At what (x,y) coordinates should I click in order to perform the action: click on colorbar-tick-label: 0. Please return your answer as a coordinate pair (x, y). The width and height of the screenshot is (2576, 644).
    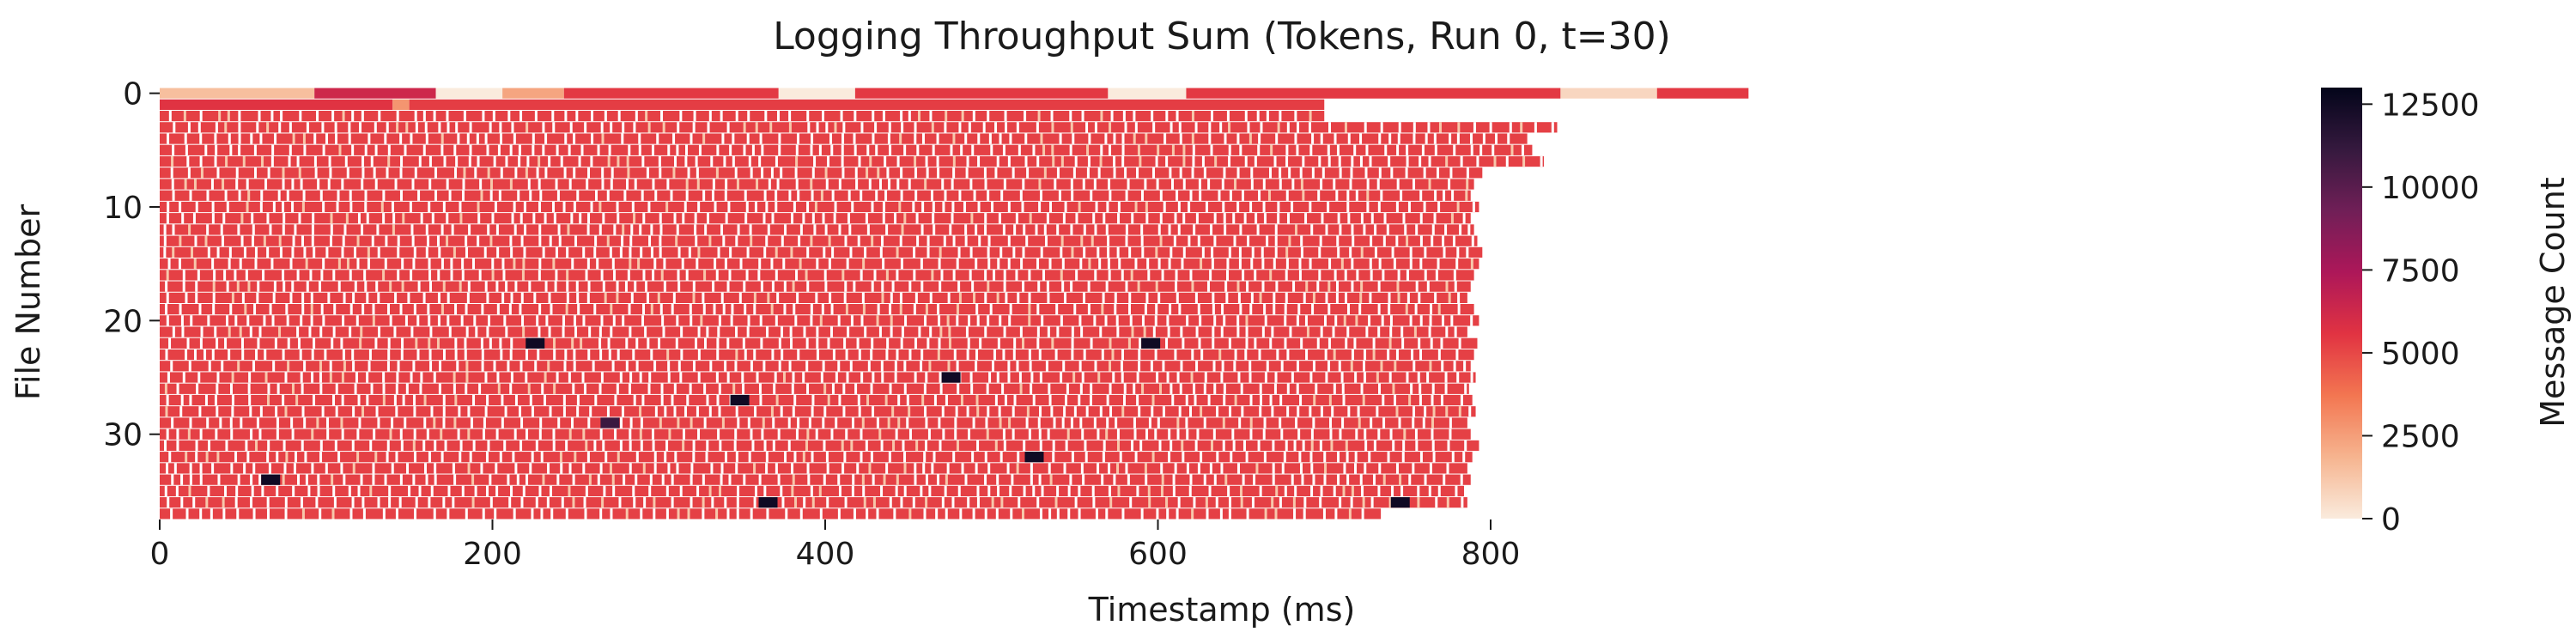
    Looking at the image, I should click on (2391, 520).